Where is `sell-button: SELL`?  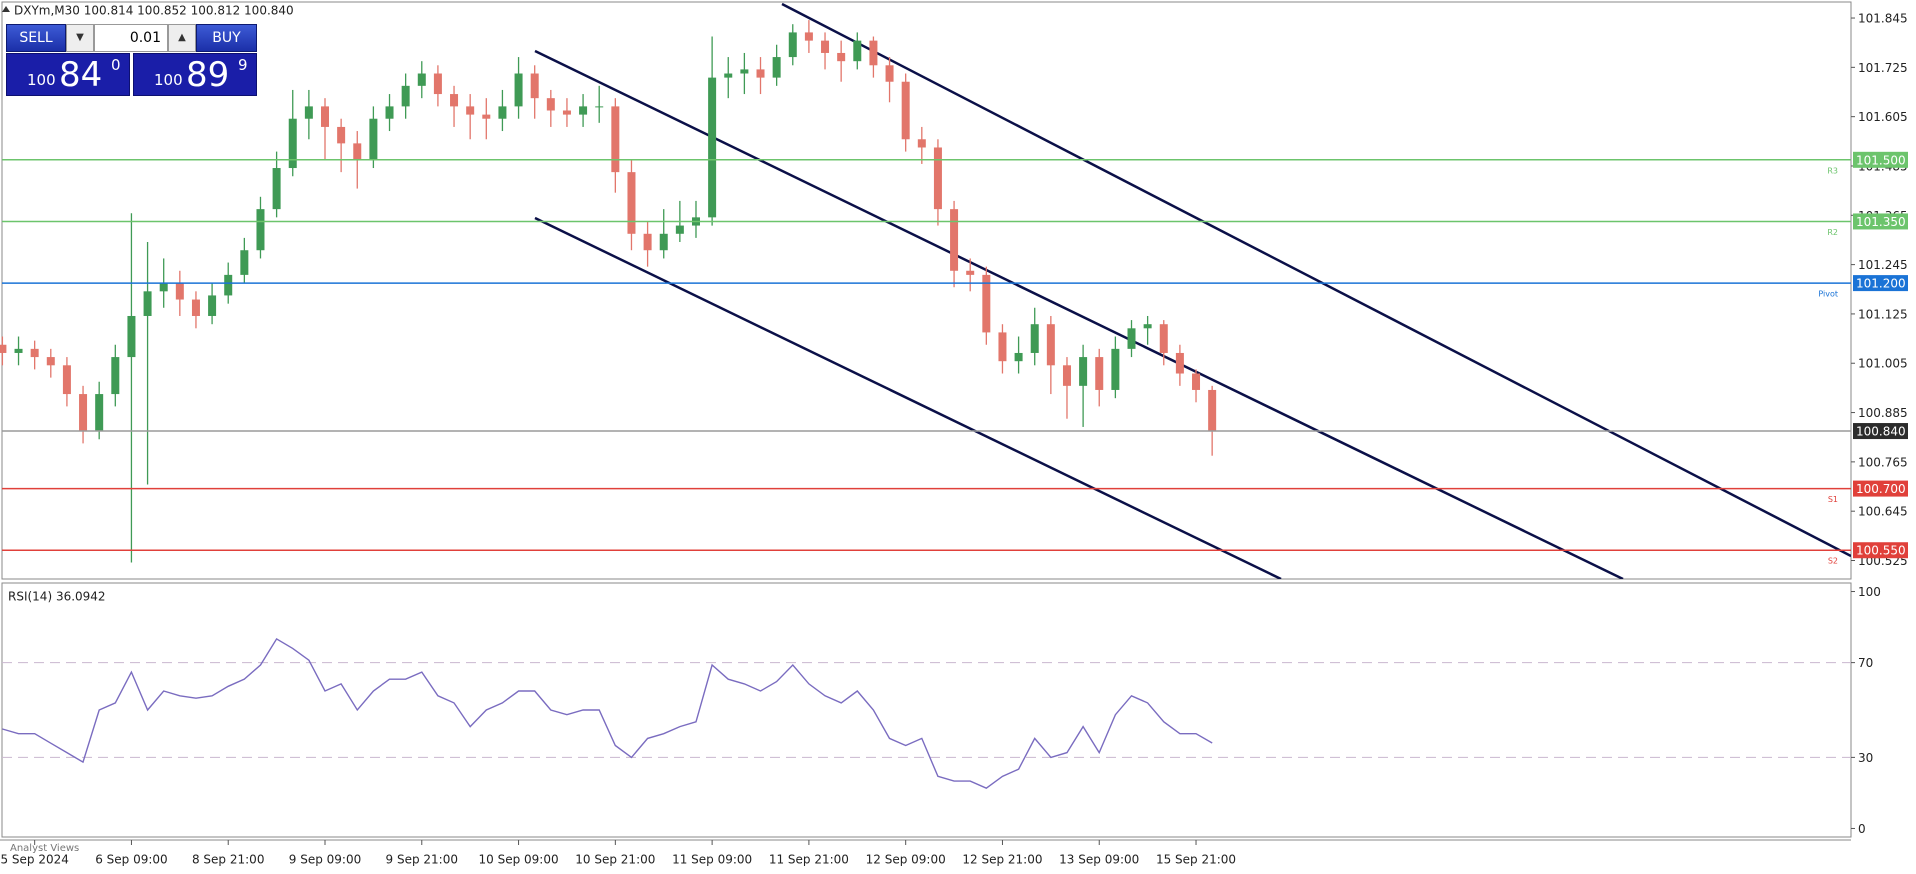 sell-button: SELL is located at coordinates (36, 38).